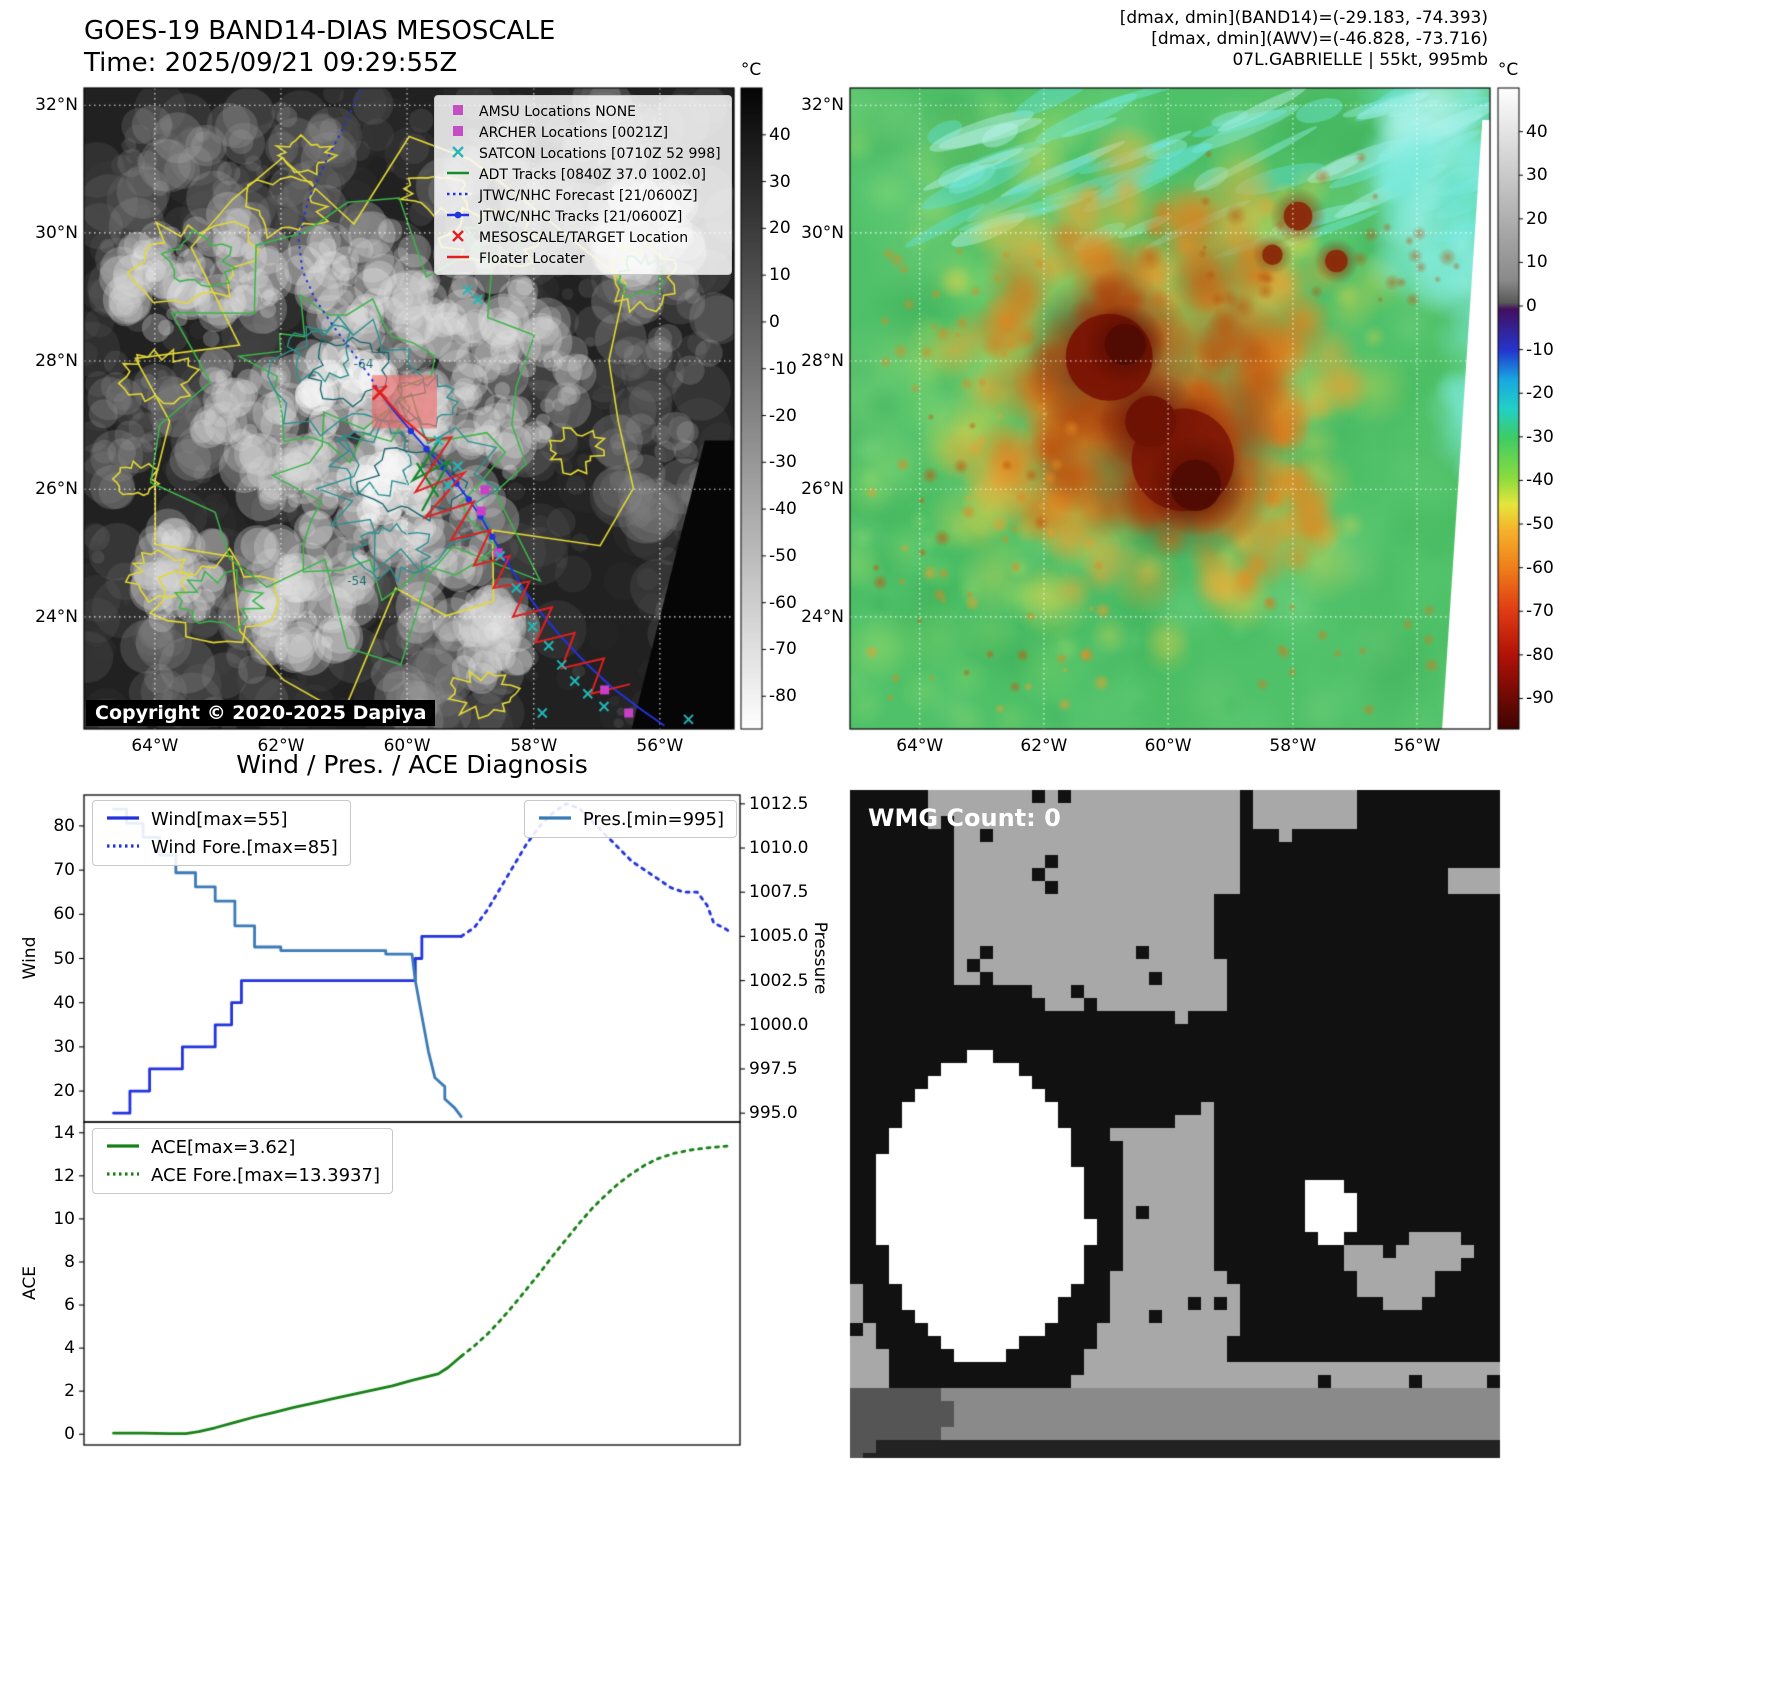 Image resolution: width=1788 pixels, height=1690 pixels. What do you see at coordinates (56, 232) in the screenshot?
I see `tl-lat-tick: 30°N` at bounding box center [56, 232].